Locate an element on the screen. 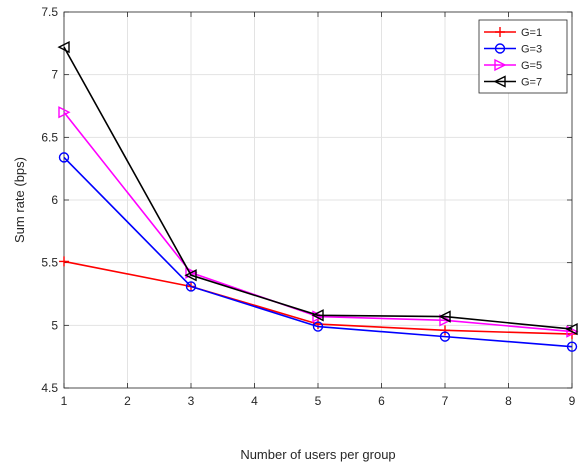 This screenshot has height=472, width=587. y-tick-label: 4.5 is located at coordinates (49, 388).